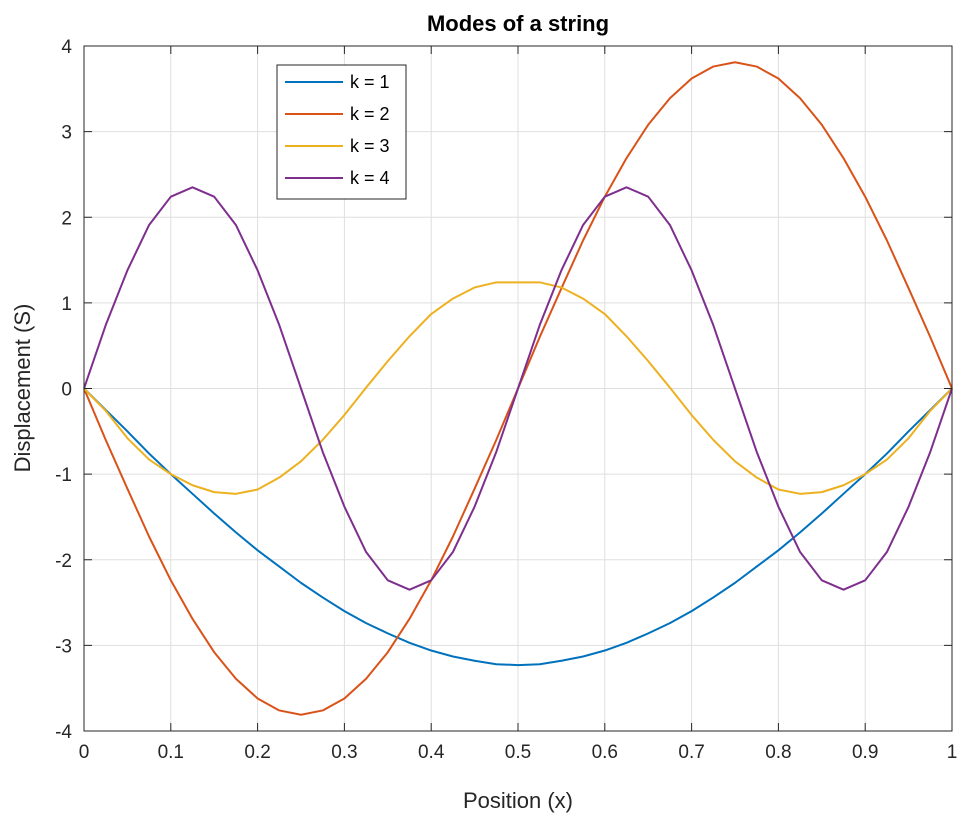 The image size is (958, 820). Describe the element at coordinates (370, 114) in the screenshot. I see `legend-label: k = 2` at that location.